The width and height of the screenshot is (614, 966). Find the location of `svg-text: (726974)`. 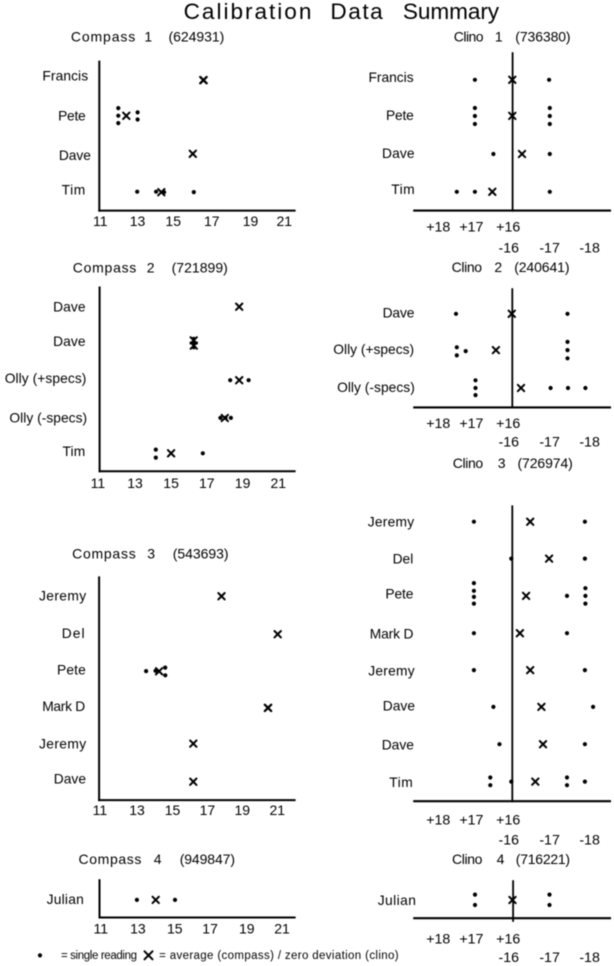

svg-text: (726974) is located at coordinates (545, 463).